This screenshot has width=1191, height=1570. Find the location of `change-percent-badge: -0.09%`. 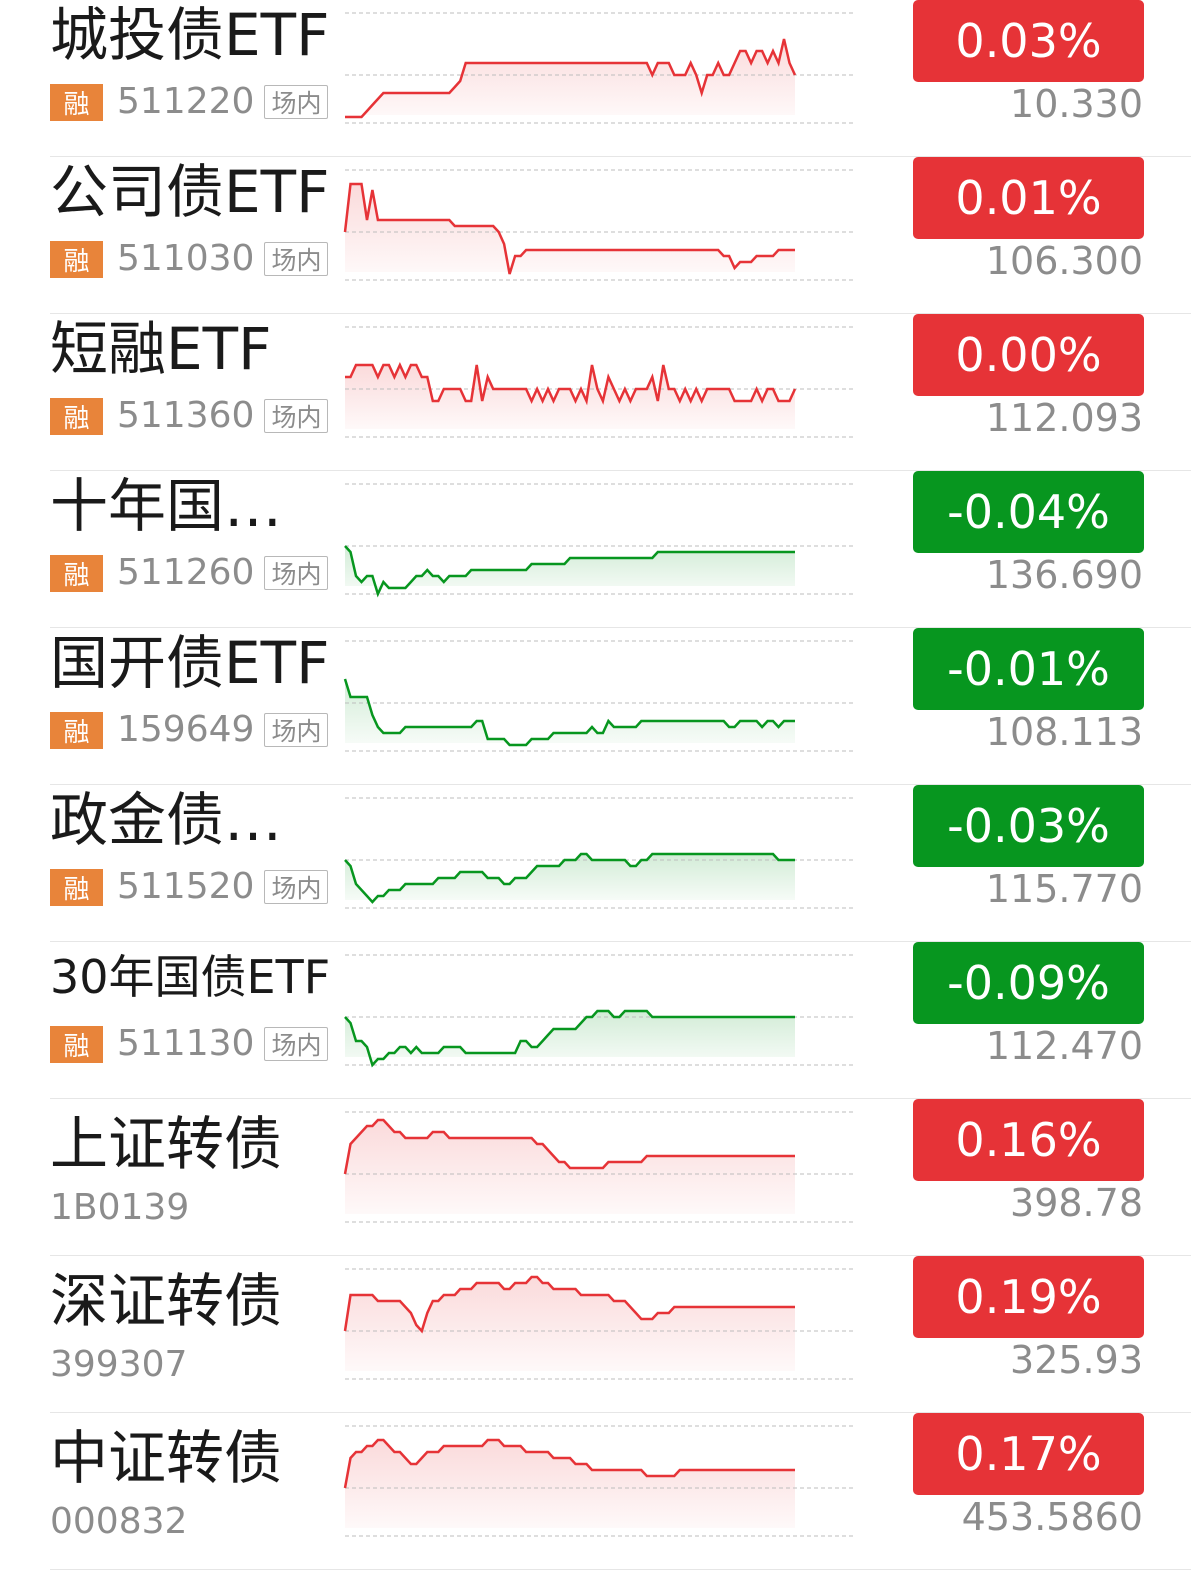

change-percent-badge: -0.09% is located at coordinates (1028, 983).